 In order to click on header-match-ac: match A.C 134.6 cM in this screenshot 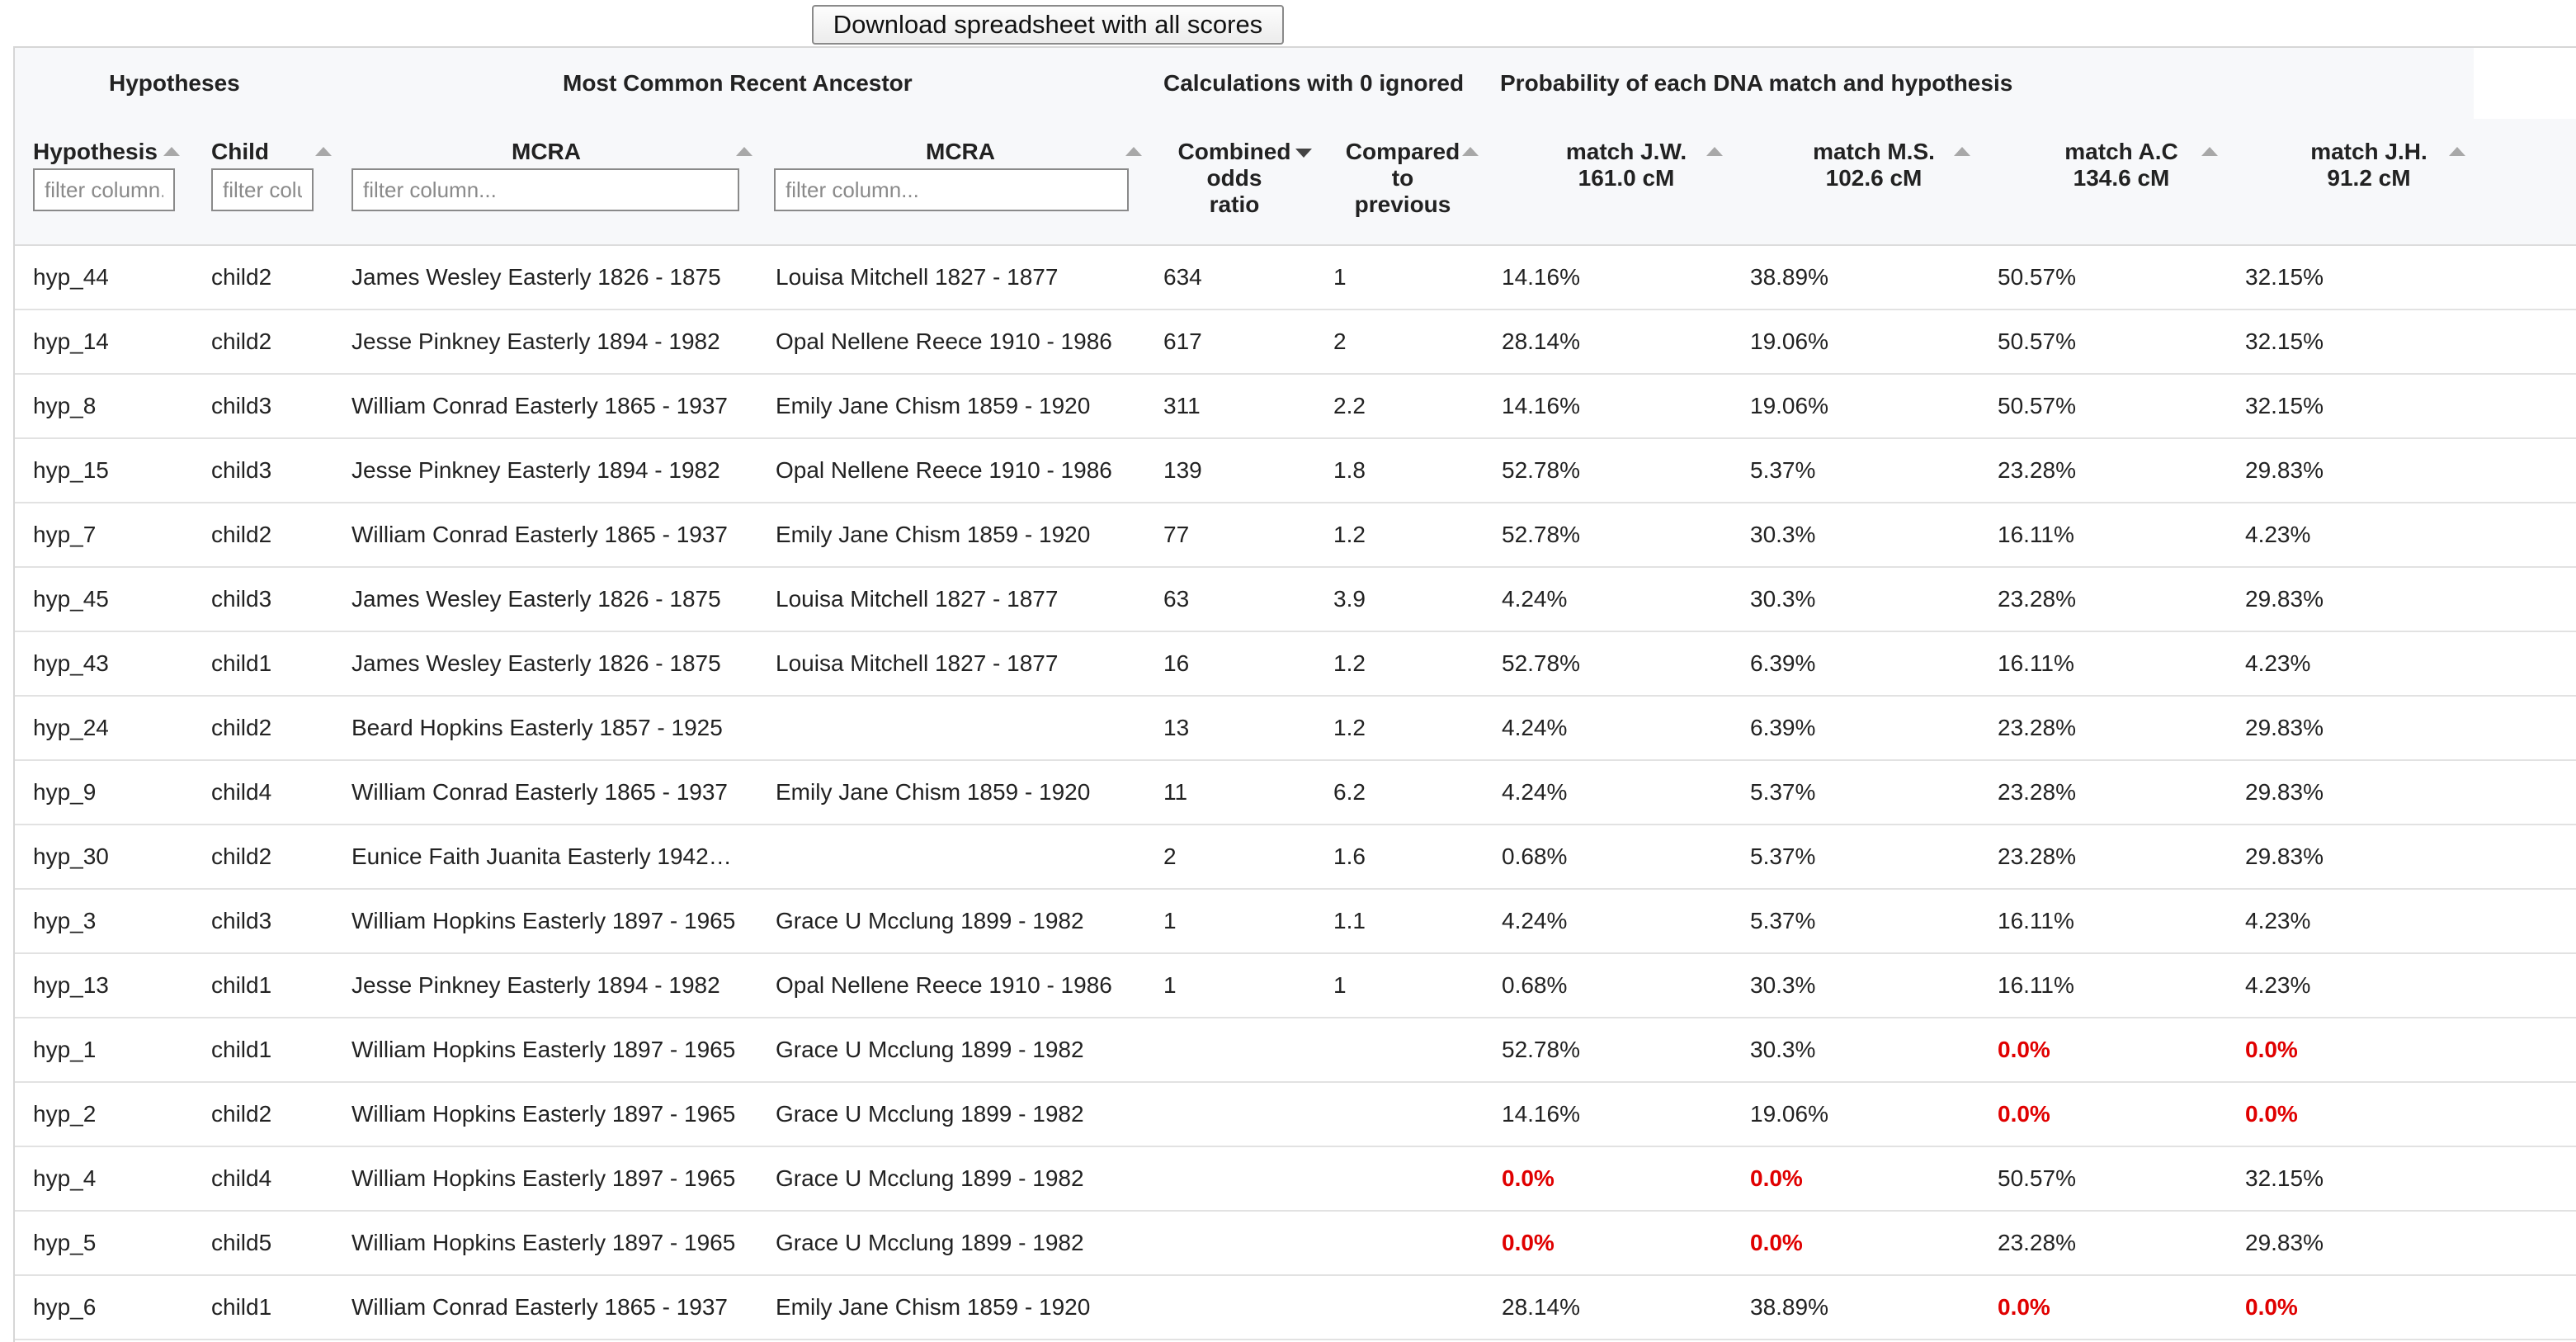, I will do `click(2117, 181)`.